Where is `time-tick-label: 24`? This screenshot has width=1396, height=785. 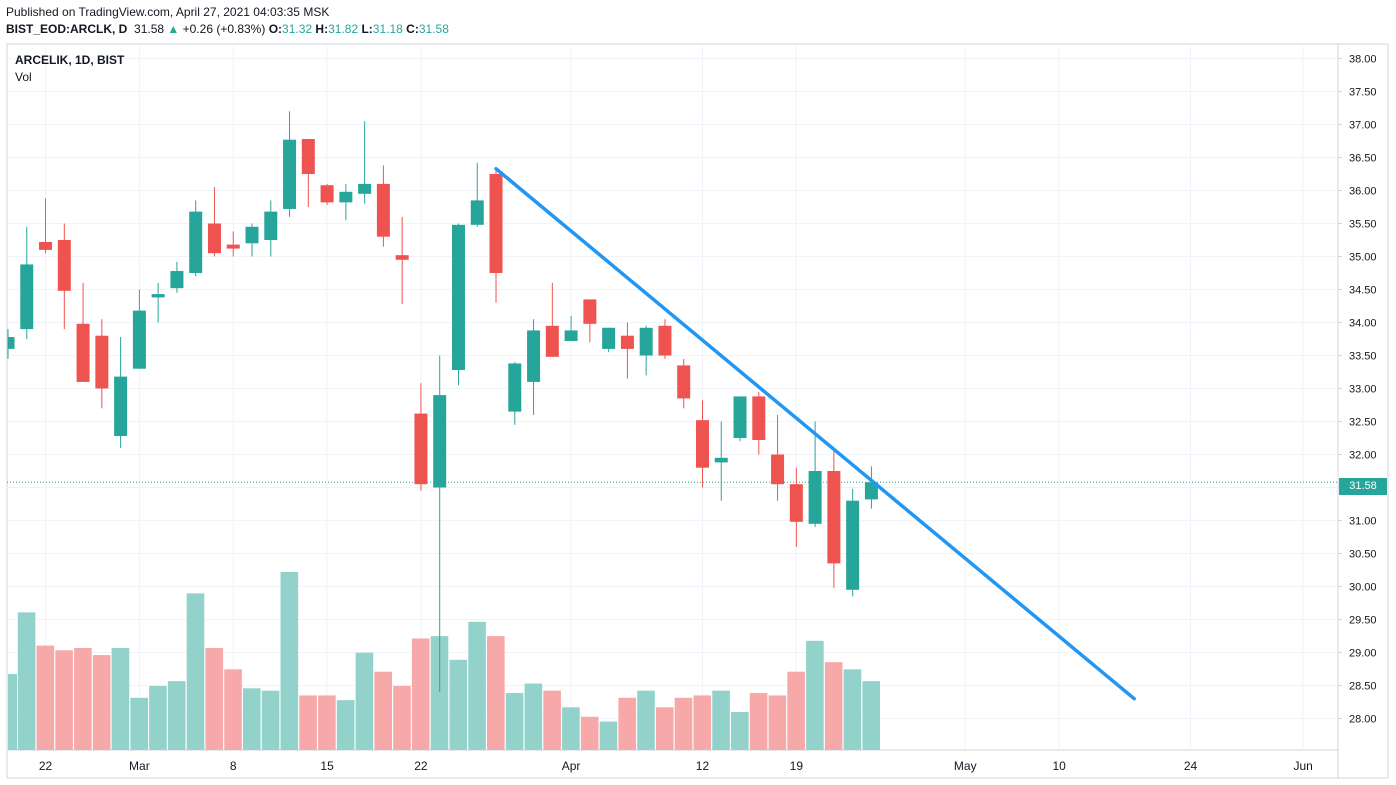
time-tick-label: 24 is located at coordinates (1191, 766).